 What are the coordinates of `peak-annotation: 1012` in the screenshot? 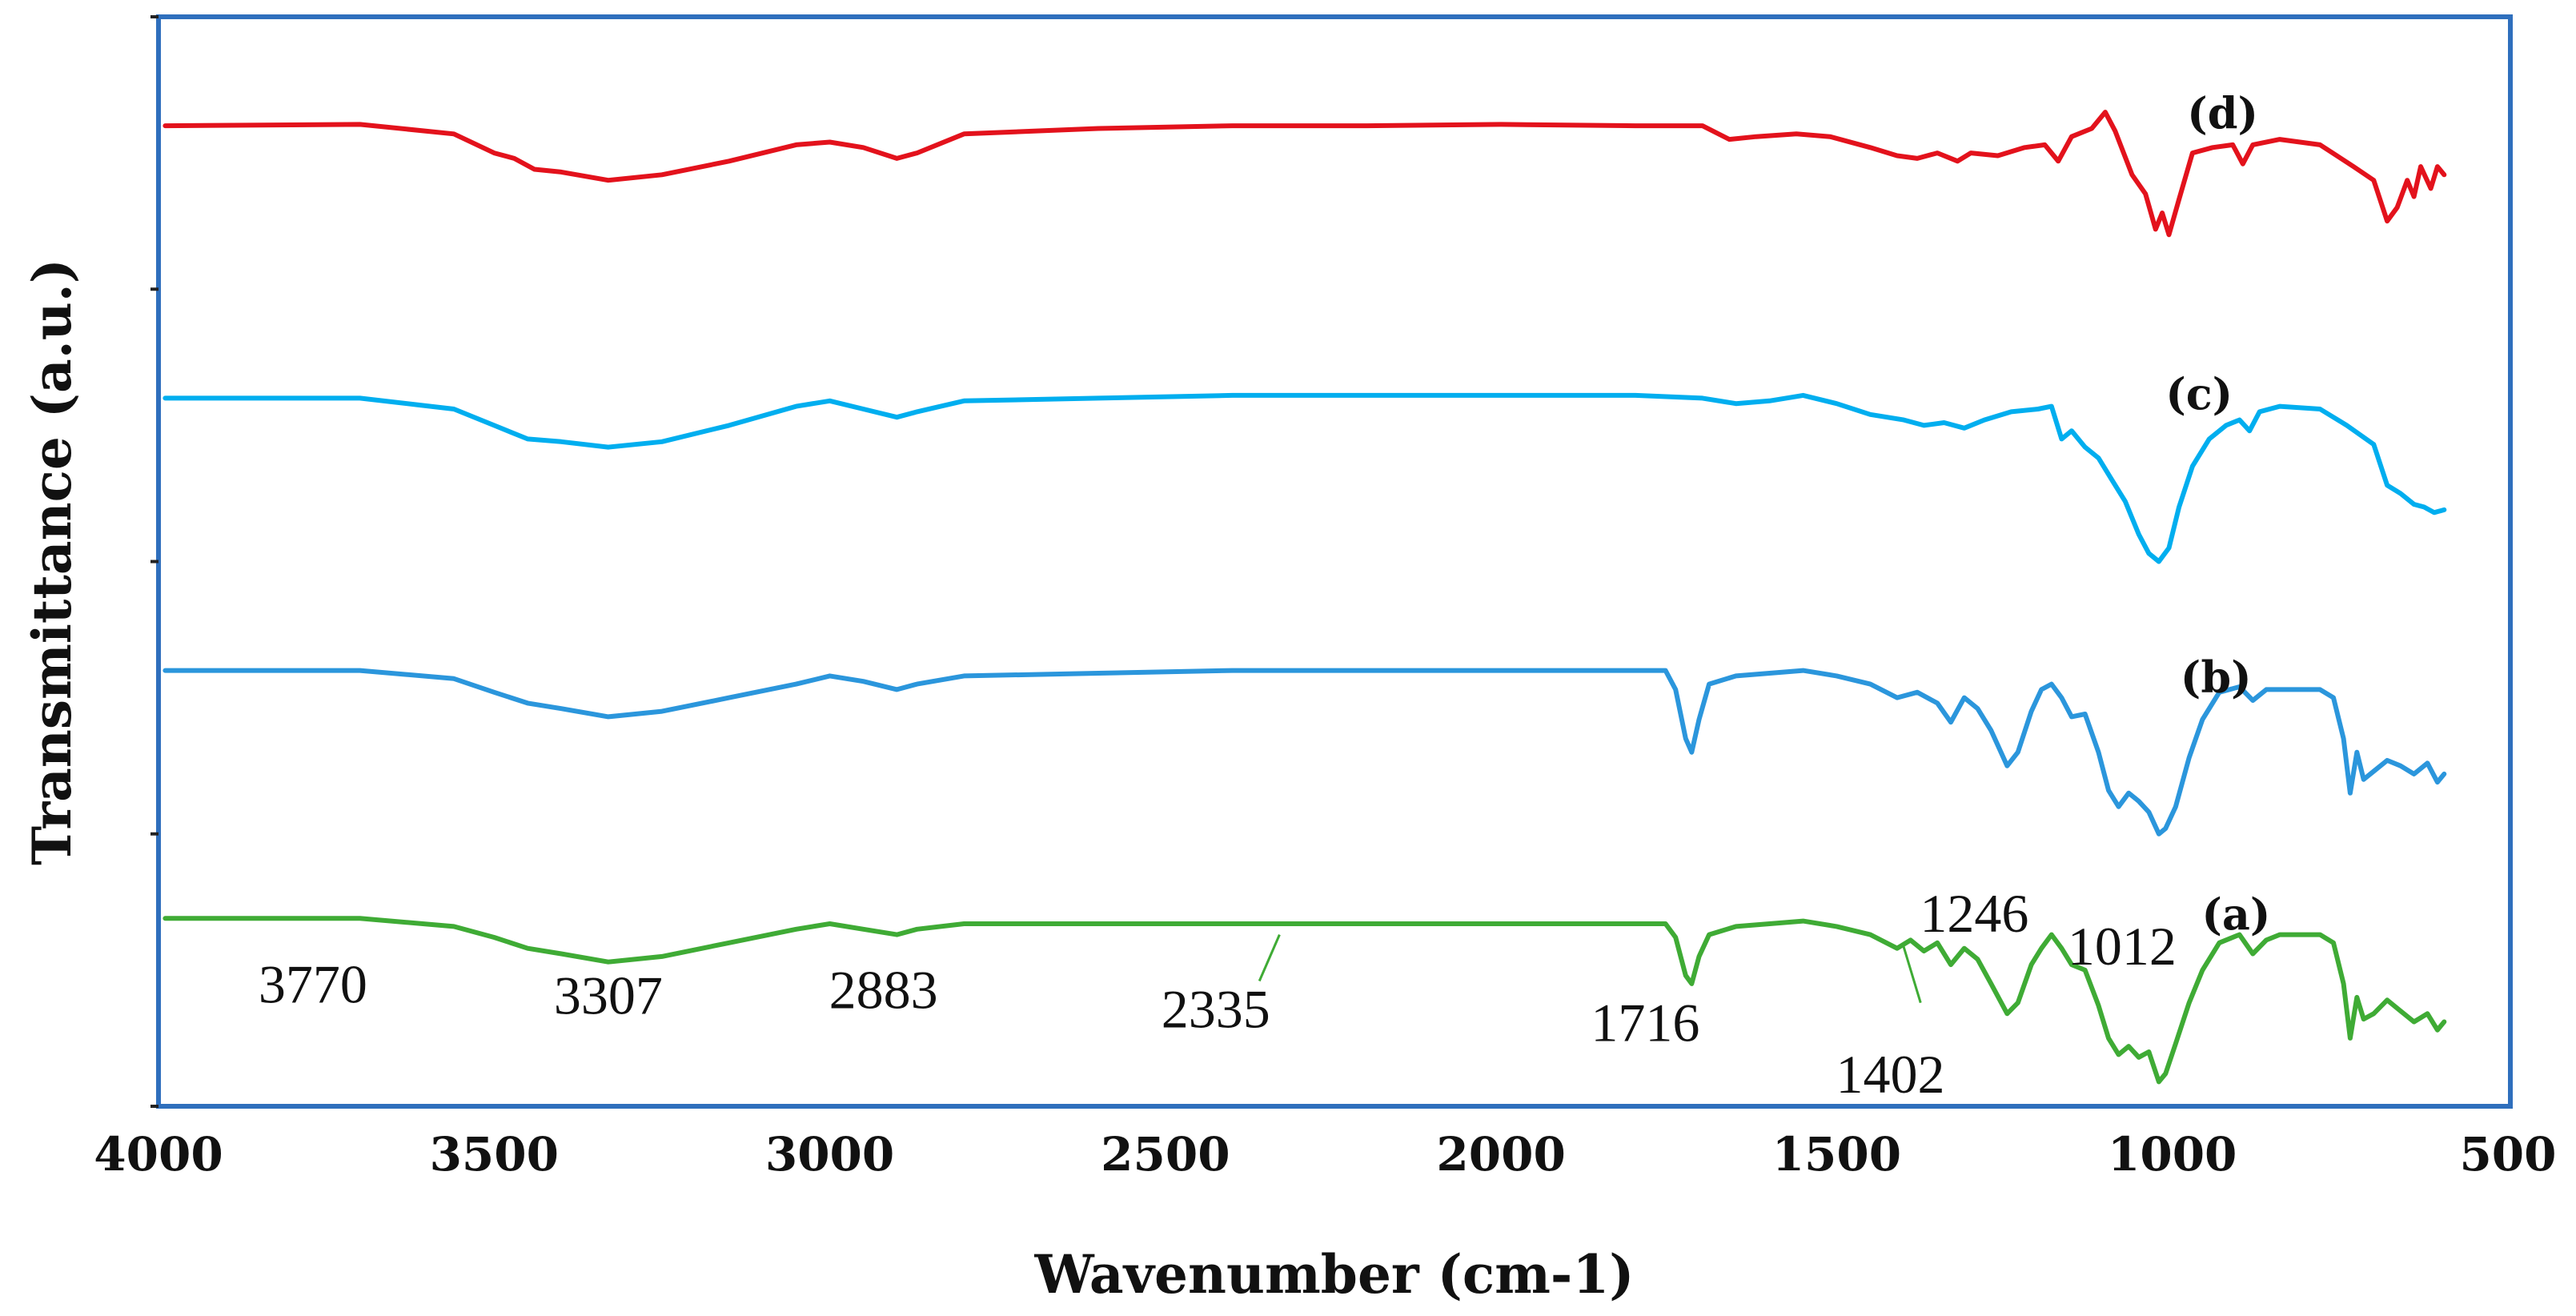 It's located at (2122, 946).